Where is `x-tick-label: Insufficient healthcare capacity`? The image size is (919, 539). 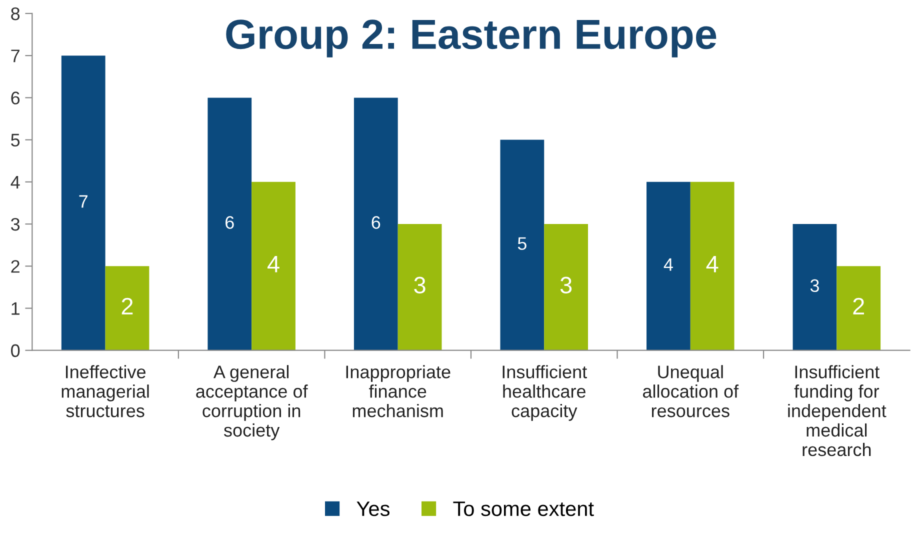 x-tick-label: Insufficient healthcare capacity is located at coordinates (544, 393).